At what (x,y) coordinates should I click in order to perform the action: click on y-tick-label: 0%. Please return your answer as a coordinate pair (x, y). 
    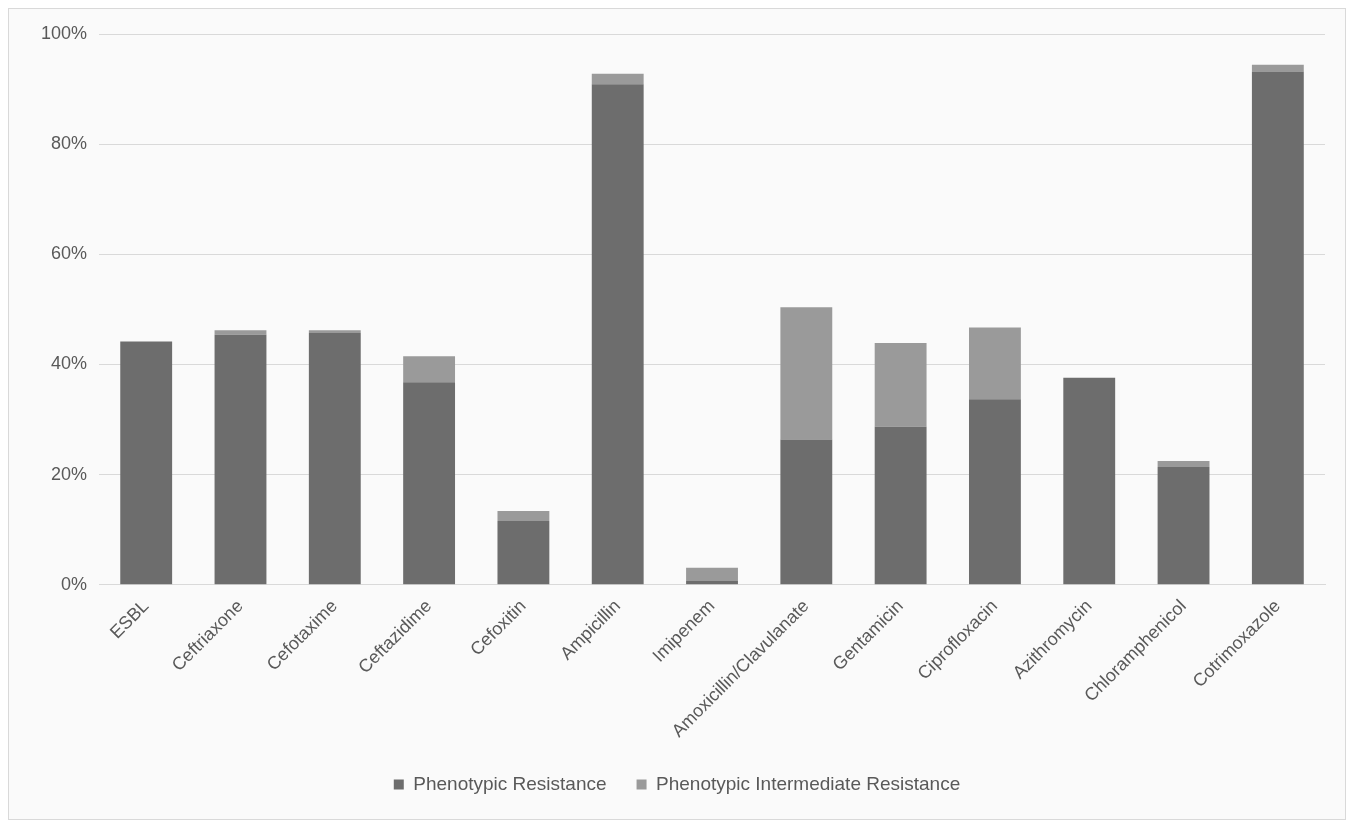
    Looking at the image, I should click on (74, 583).